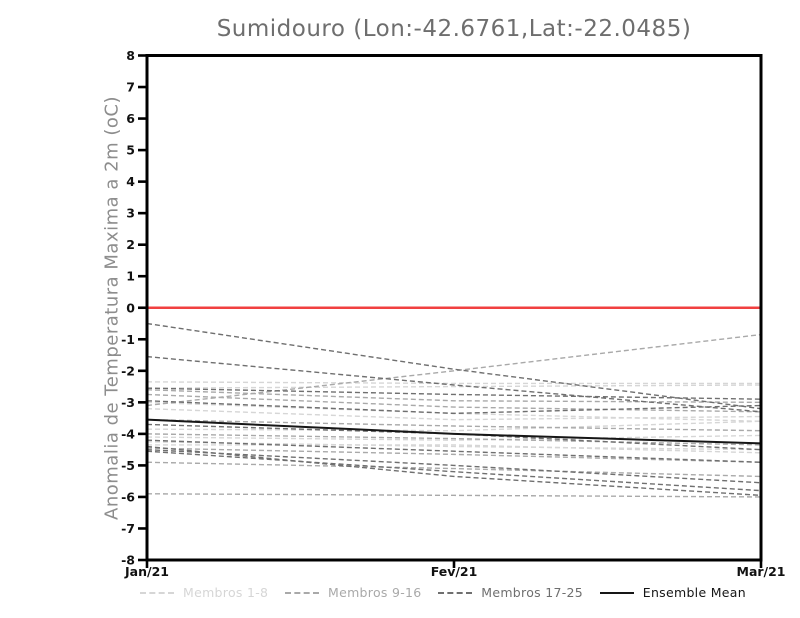 The height and width of the screenshot is (618, 800). Describe the element at coordinates (130, 276) in the screenshot. I see `y-tick-label: 1` at that location.